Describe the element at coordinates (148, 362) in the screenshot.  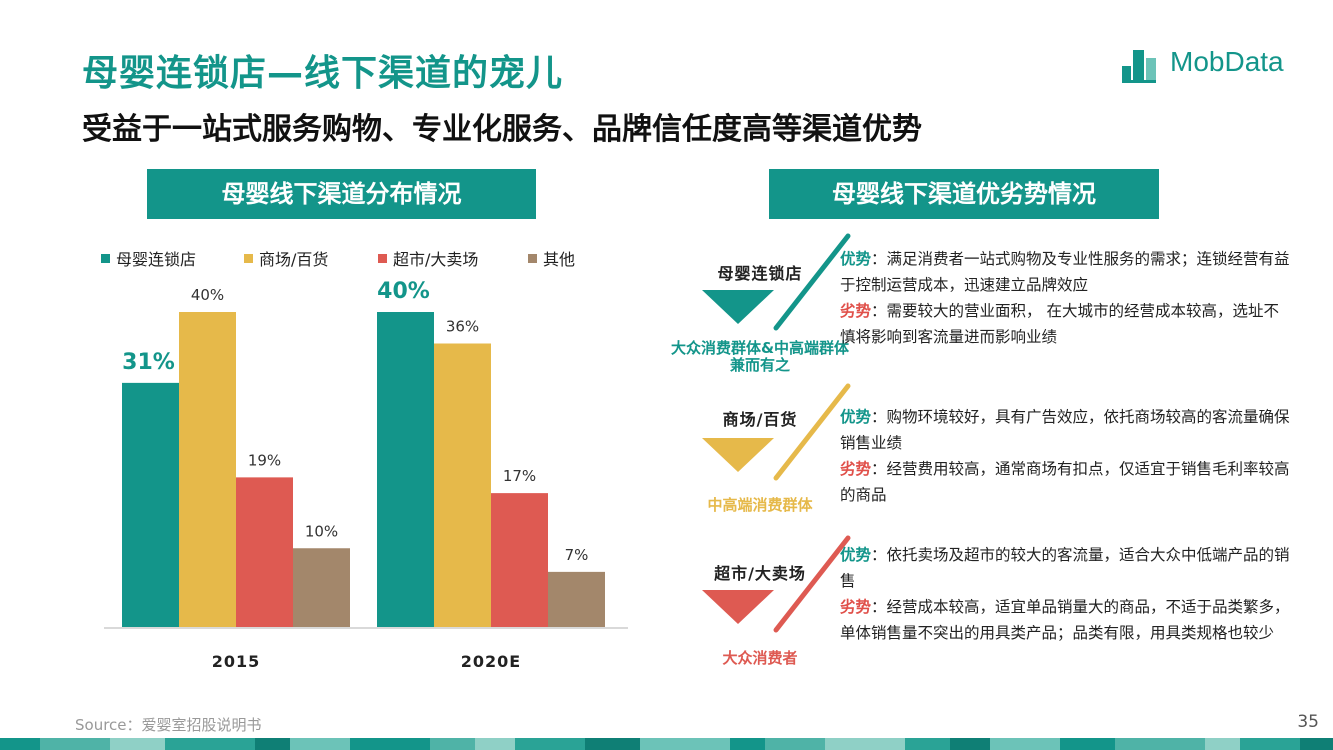
I see `data-label: 31%` at that location.